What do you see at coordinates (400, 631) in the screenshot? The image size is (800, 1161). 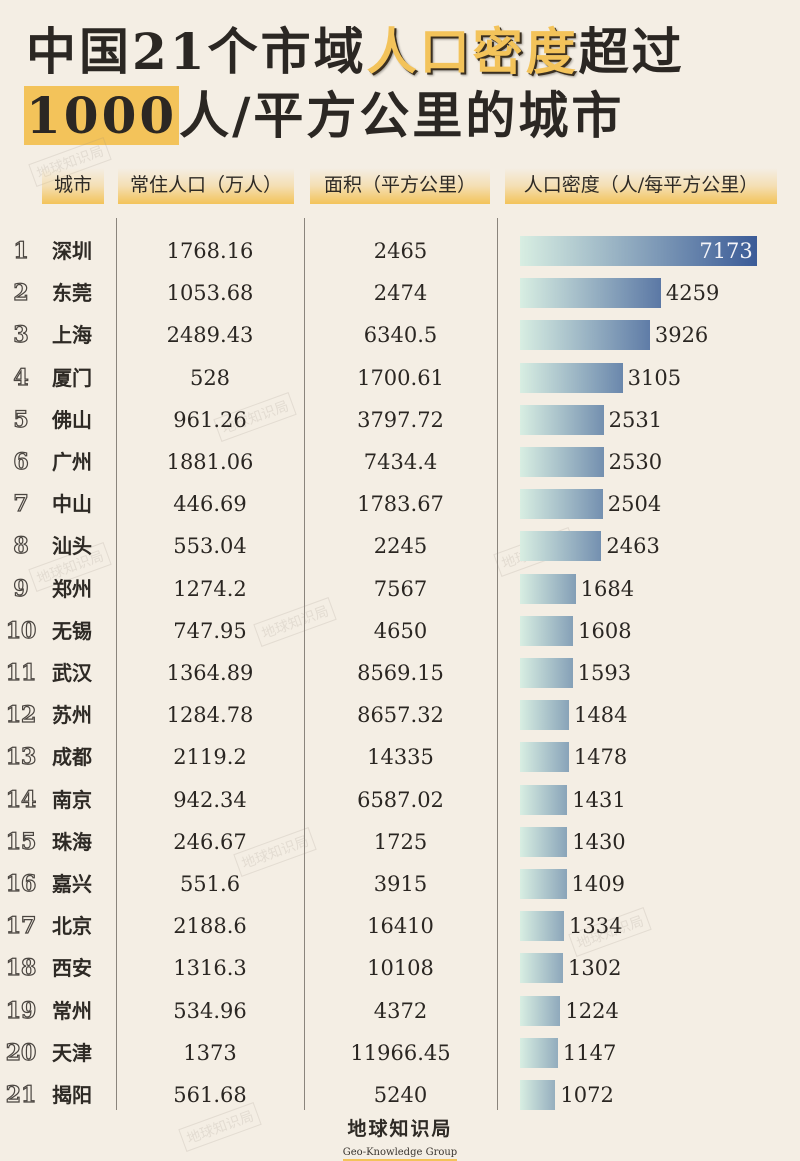 I see `table-row: 10 无锡 747.95 4650 1608` at bounding box center [400, 631].